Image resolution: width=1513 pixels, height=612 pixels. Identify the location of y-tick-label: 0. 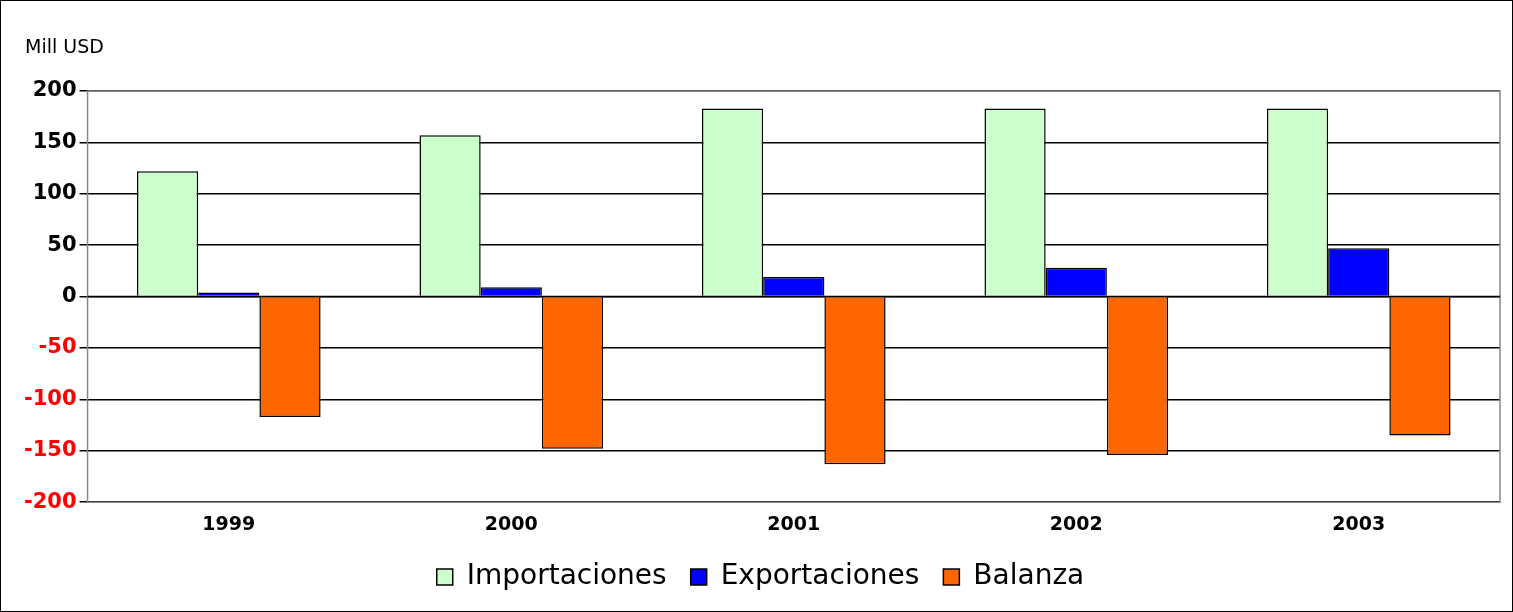
(69, 295).